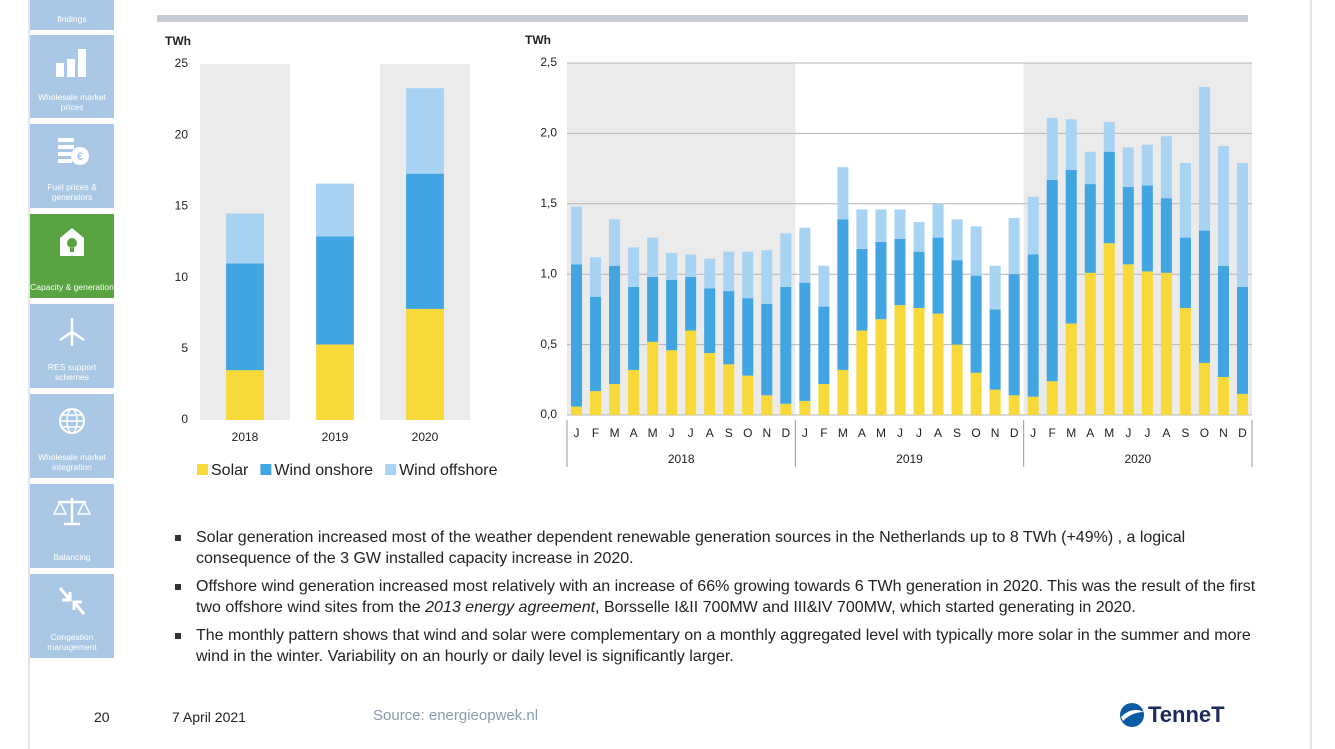 The width and height of the screenshot is (1335, 749). What do you see at coordinates (548, 344) in the screenshot?
I see `y-tick-label: 0,5` at bounding box center [548, 344].